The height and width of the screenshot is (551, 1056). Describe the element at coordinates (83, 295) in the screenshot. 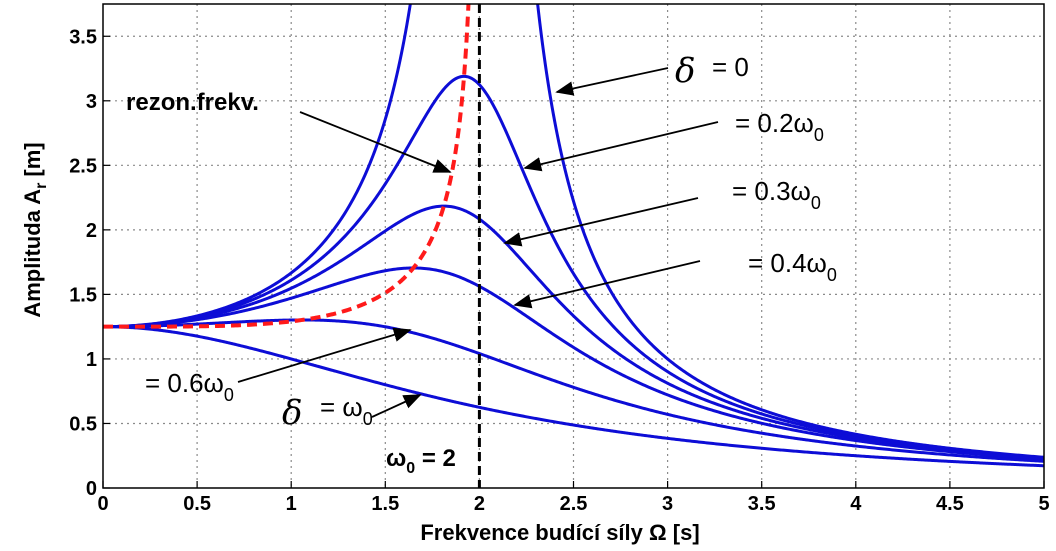

I see `y-tick-label: 1.5` at that location.